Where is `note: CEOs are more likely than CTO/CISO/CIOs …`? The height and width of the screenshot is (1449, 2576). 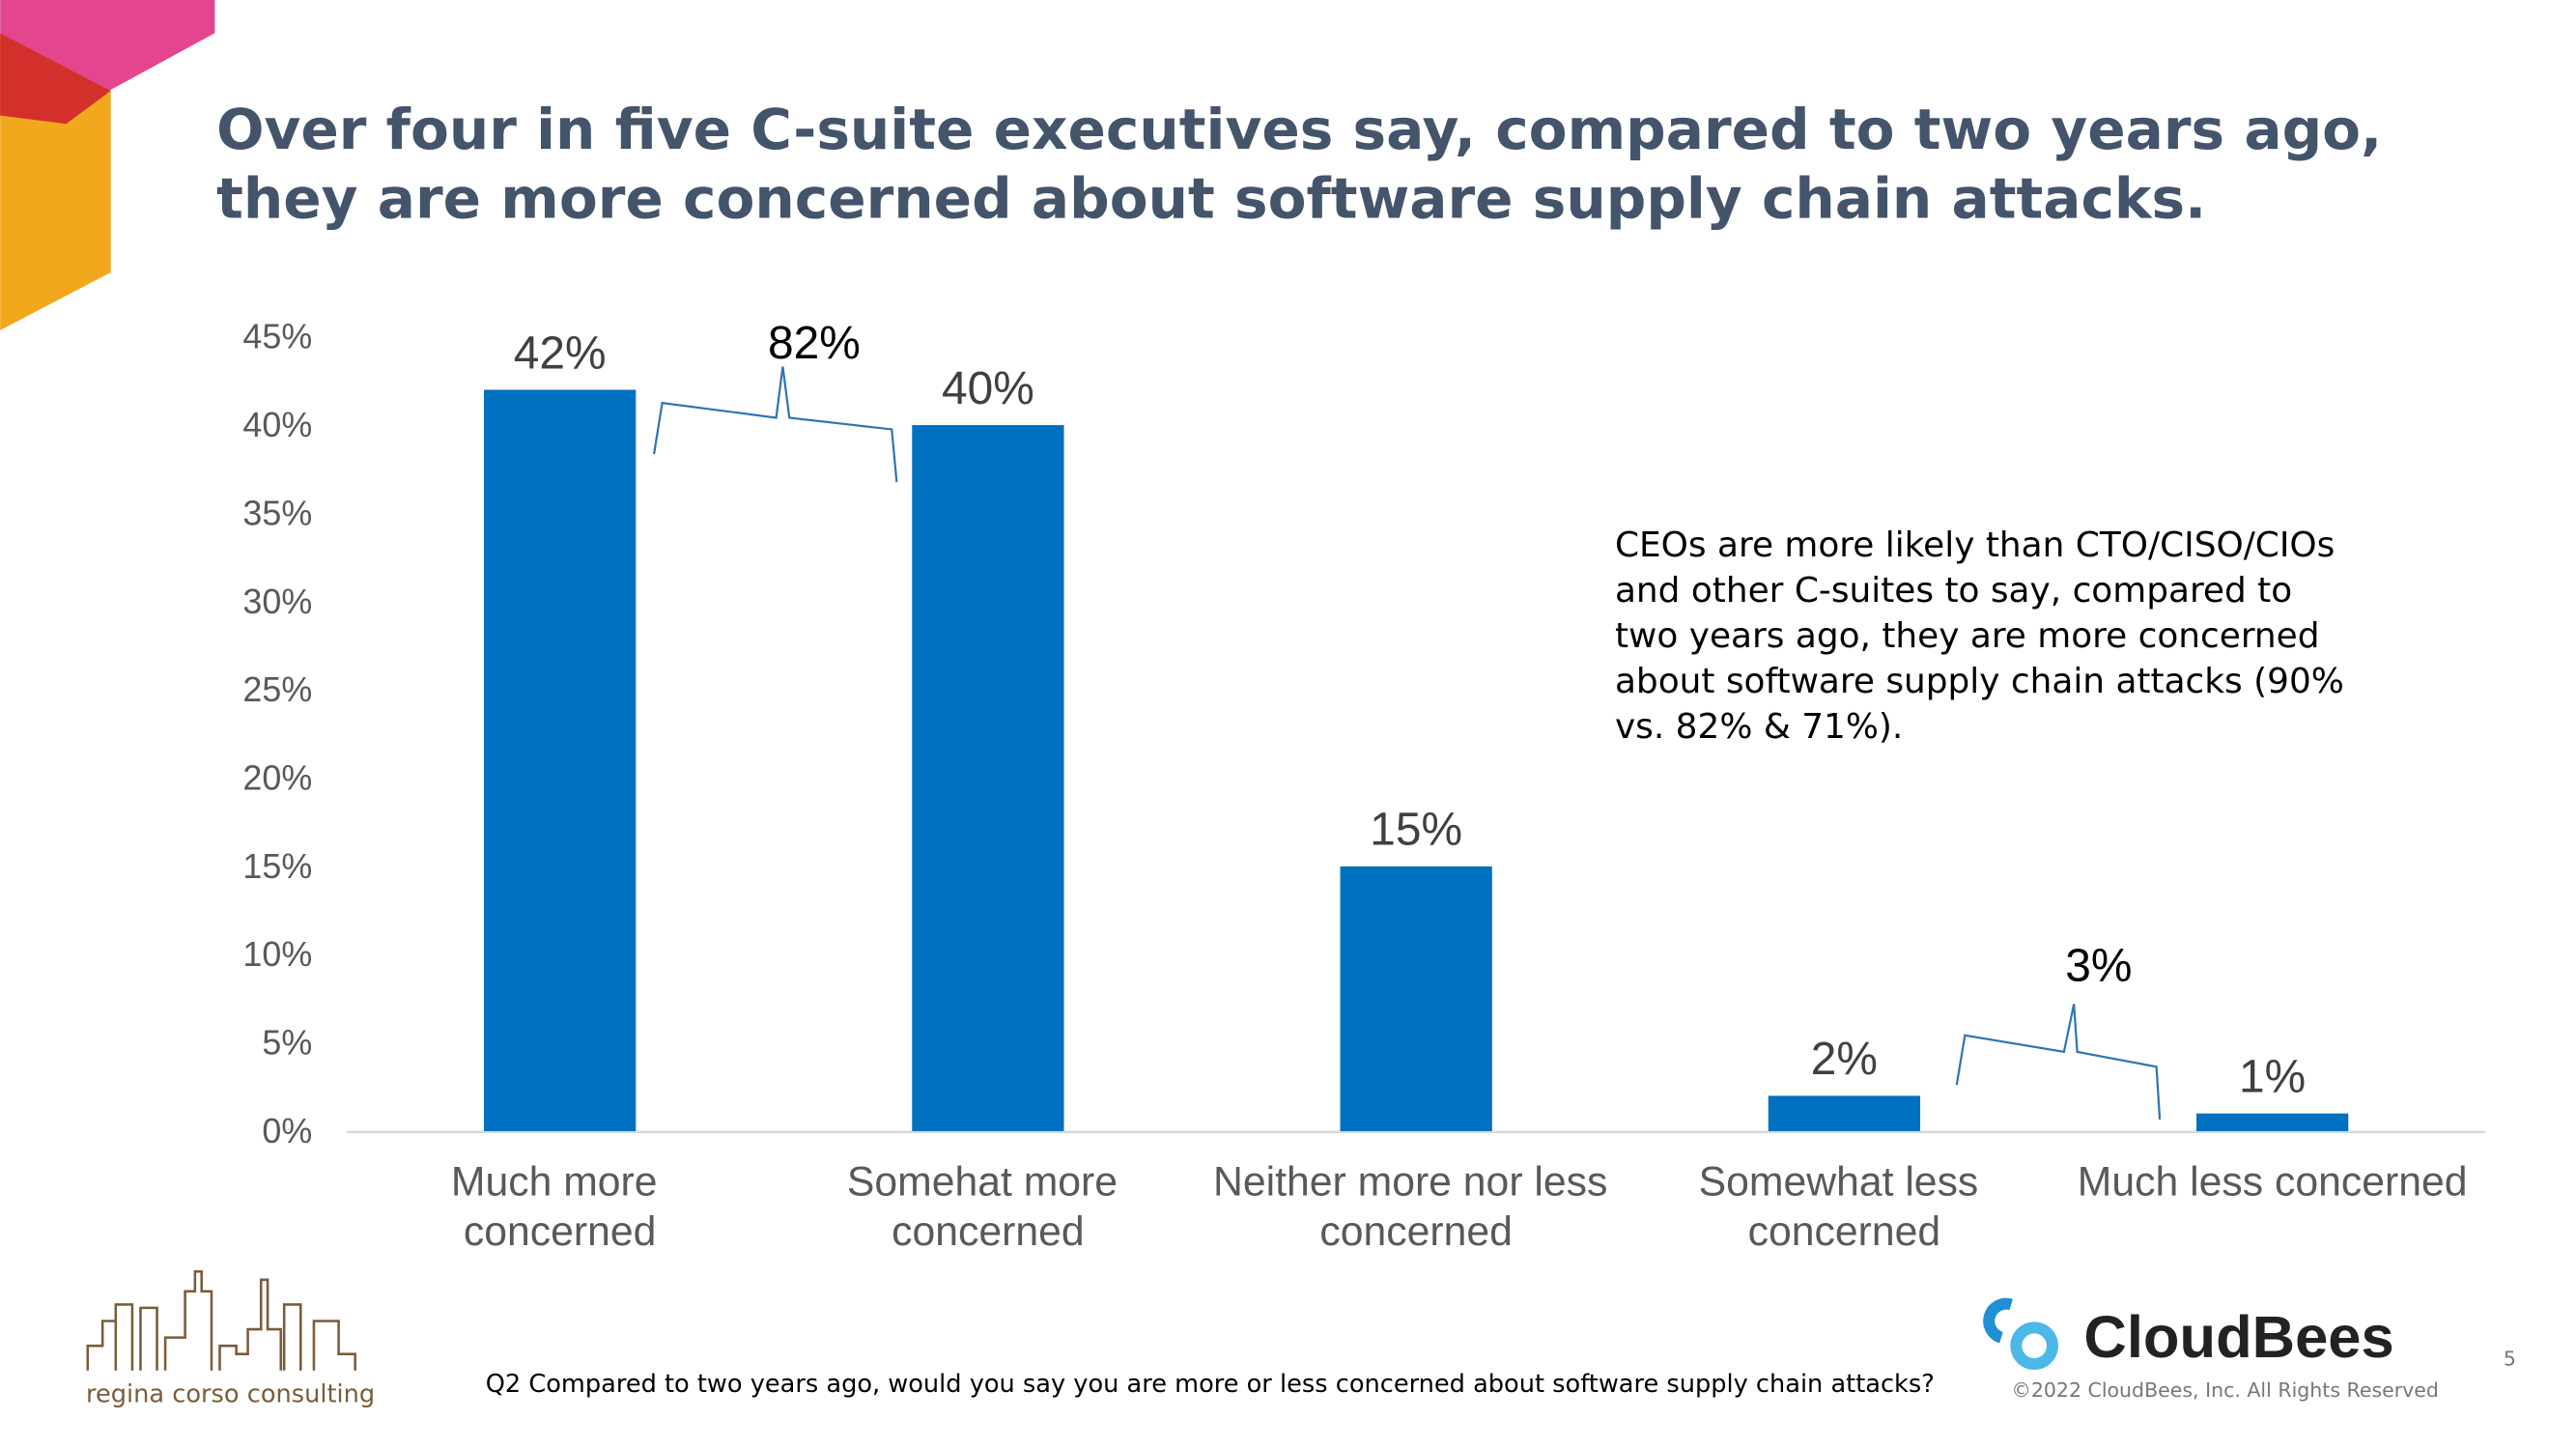 note: CEOs are more likely than CTO/CISO/CIOs … is located at coordinates (1985, 636).